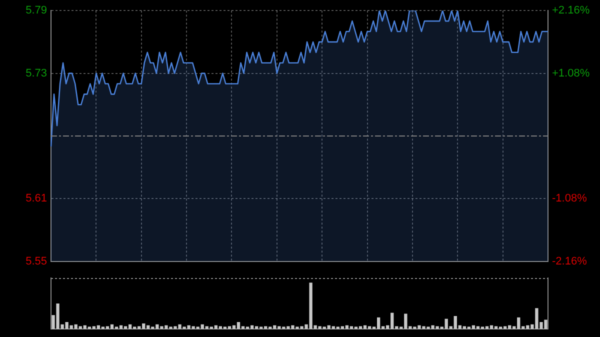 This screenshot has height=337, width=600. What do you see at coordinates (36, 261) in the screenshot?
I see `y-tick-label: 5.55` at bounding box center [36, 261].